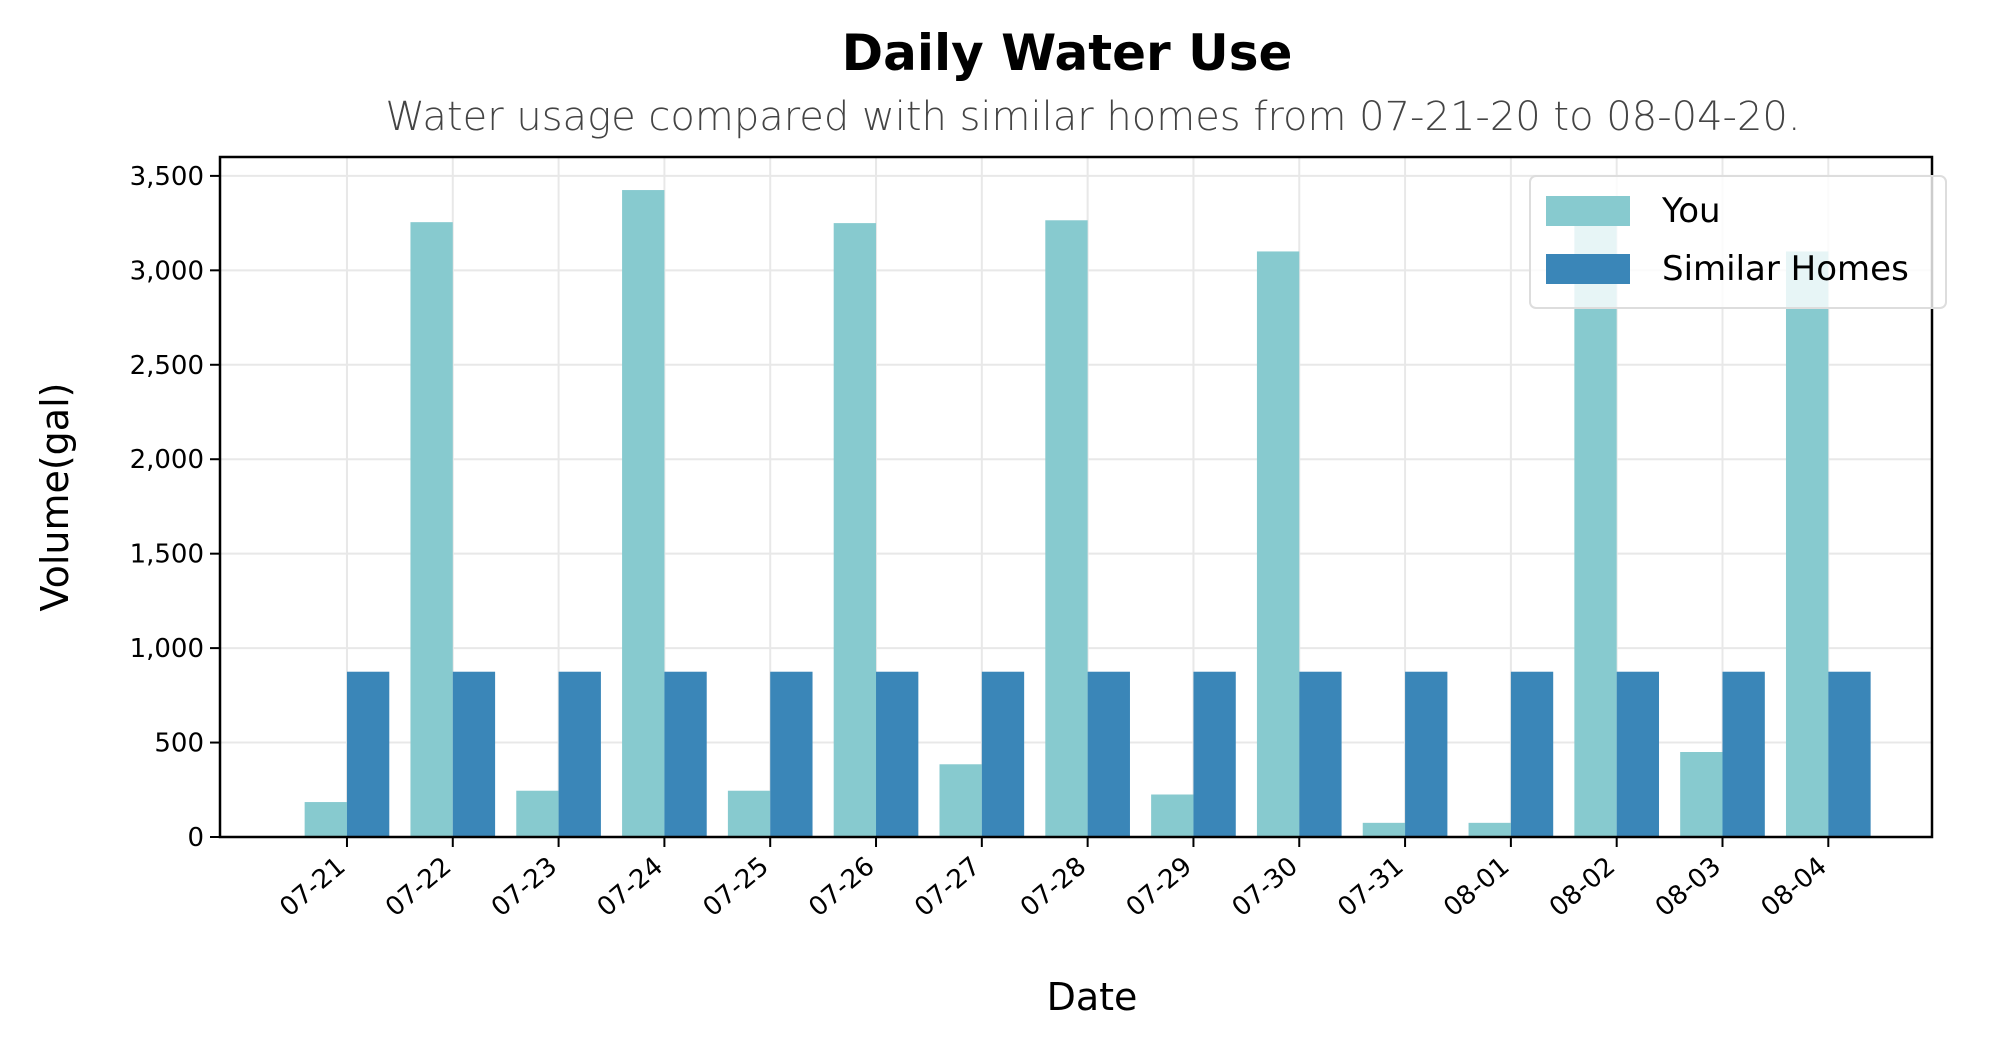  What do you see at coordinates (175, 507) in the screenshot?
I see `y-axis: 0 500 1,000 1,500 2,000 2,500 3,000 3,500` at bounding box center [175, 507].